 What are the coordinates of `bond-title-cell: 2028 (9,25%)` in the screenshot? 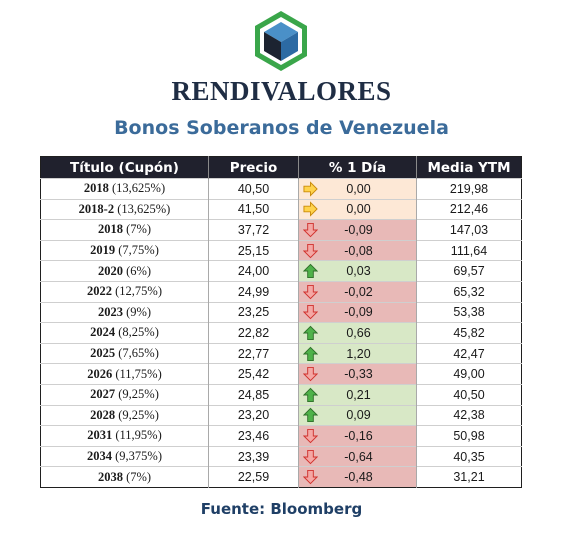 It's located at (124, 415).